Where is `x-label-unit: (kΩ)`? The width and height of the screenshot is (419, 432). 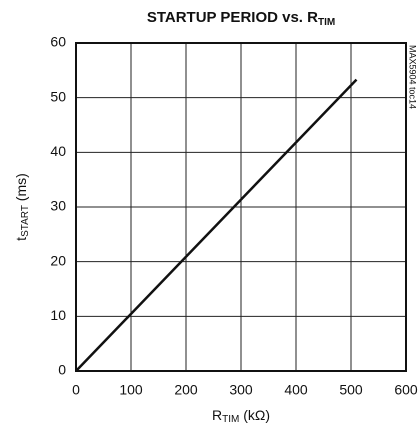 x-label-unit: (kΩ) is located at coordinates (254, 415).